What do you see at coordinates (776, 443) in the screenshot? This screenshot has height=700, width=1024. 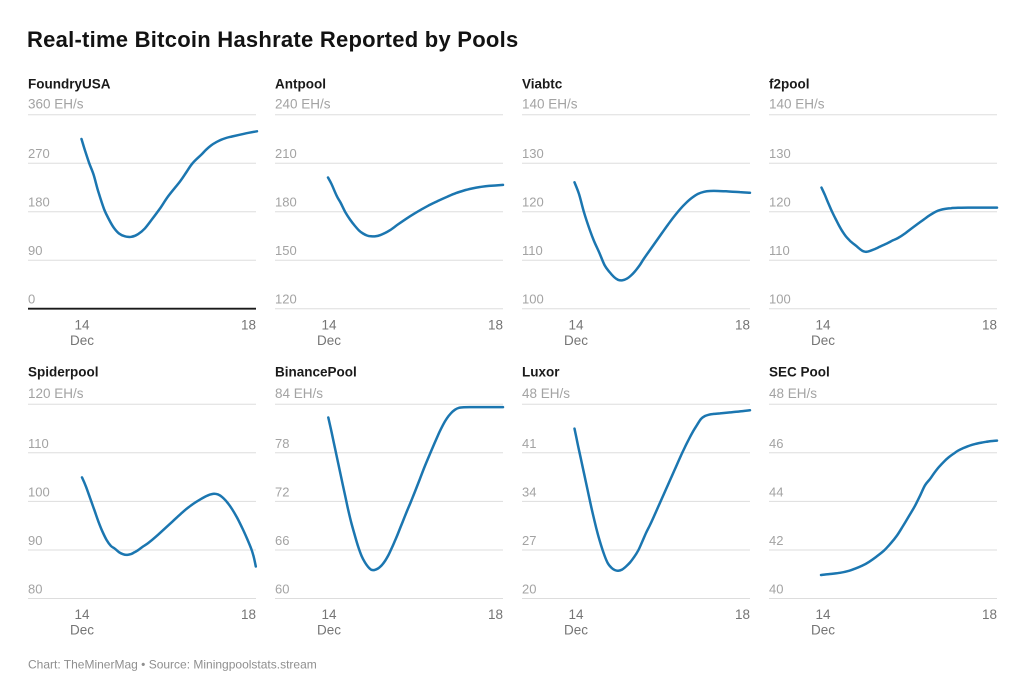 I see `svg-text: 46` at bounding box center [776, 443].